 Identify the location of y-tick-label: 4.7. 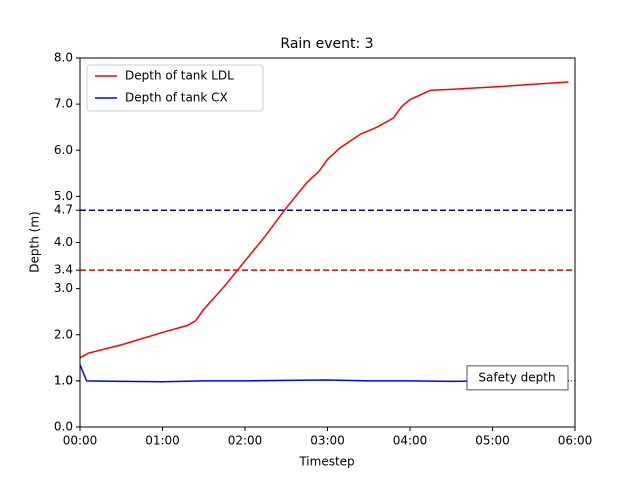
(63, 210).